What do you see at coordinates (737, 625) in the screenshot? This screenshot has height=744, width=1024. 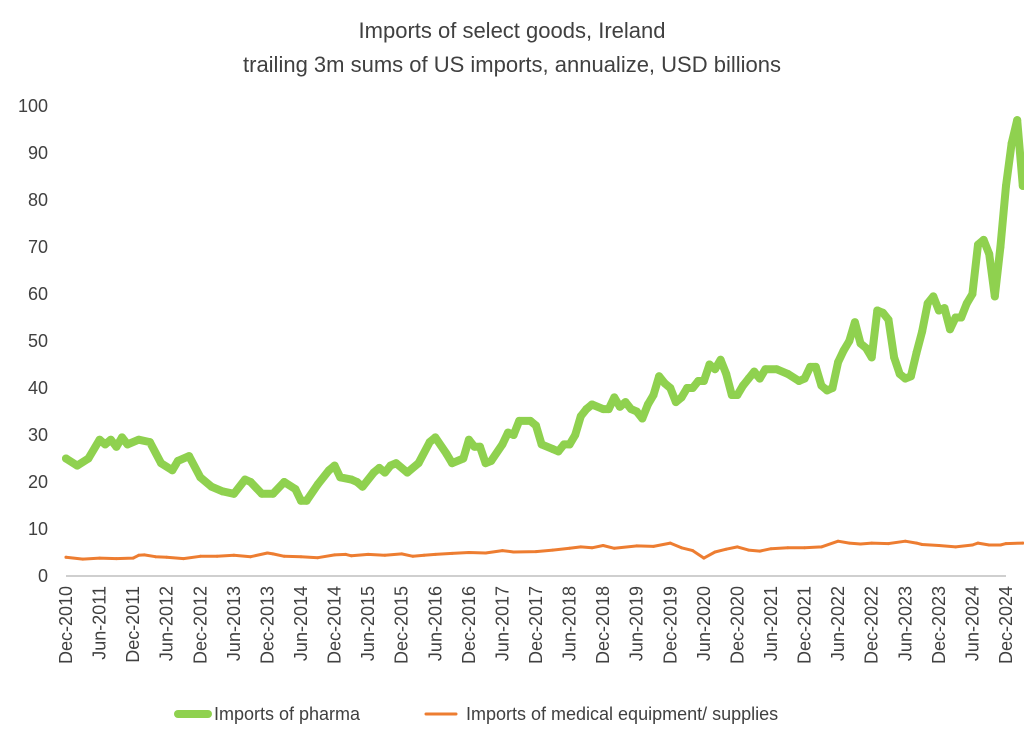 I see `x-tick-label: Dec-2020` at bounding box center [737, 625].